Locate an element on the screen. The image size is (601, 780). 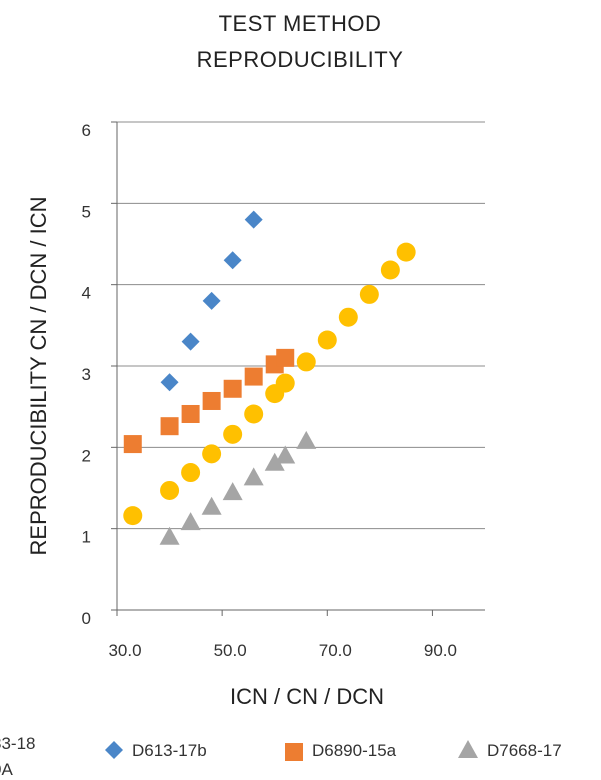
legend-marker-square is located at coordinates (294, 752).